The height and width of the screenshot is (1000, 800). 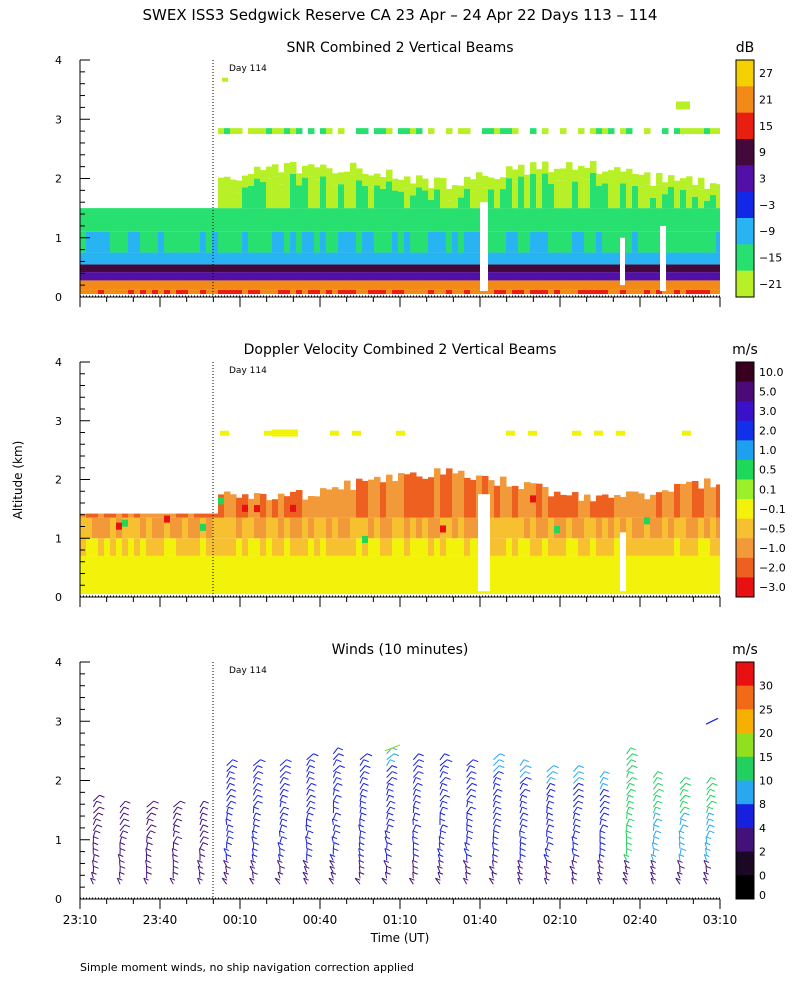 What do you see at coordinates (622, 261) in the screenshot?
I see `snr-gap` at bounding box center [622, 261].